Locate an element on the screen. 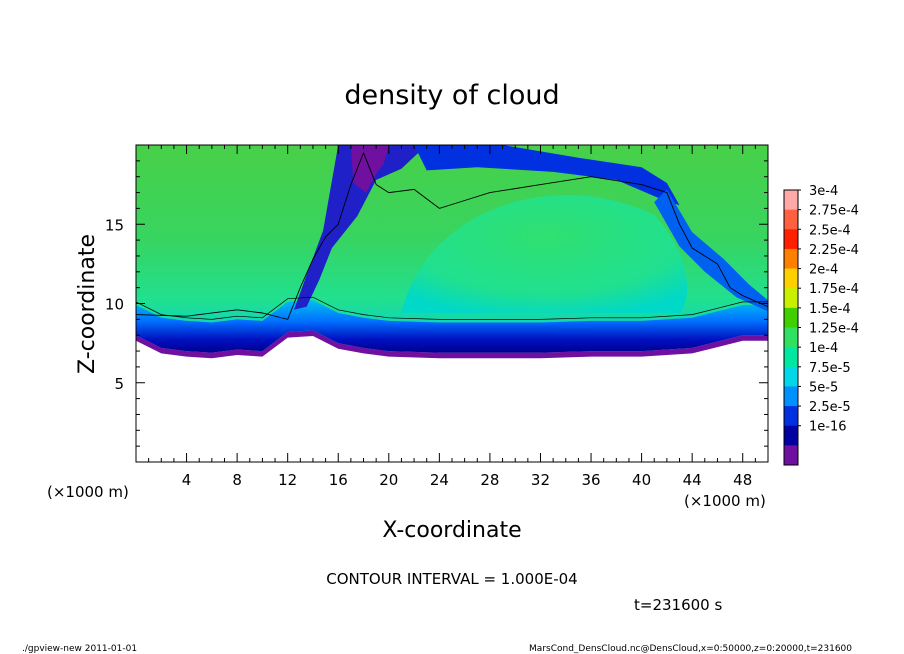 This screenshot has width=904, height=654. plume-right-arm is located at coordinates (547, 175).